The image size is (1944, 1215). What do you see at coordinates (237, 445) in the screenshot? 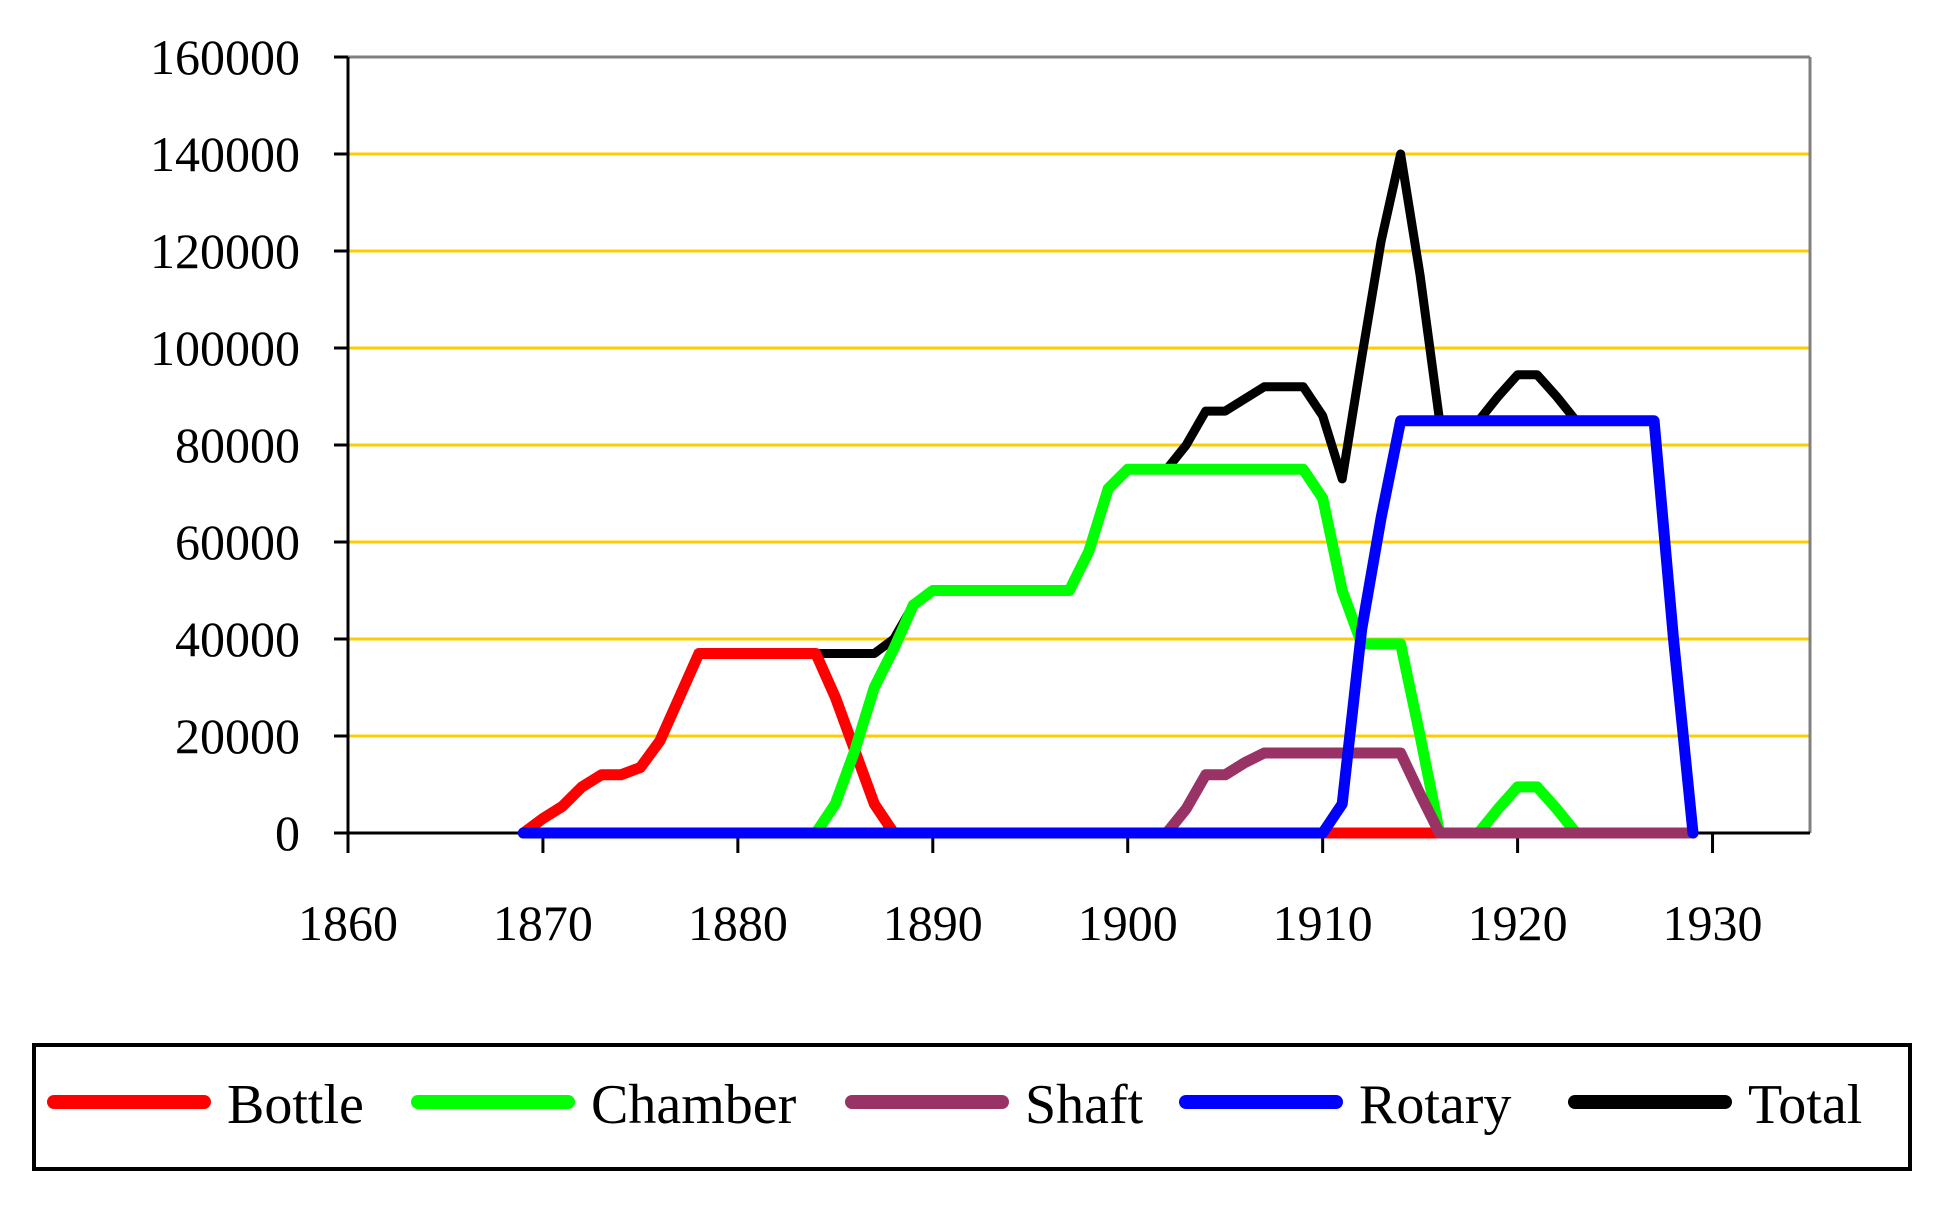
I see `y-tick-label: 80000` at bounding box center [237, 445].